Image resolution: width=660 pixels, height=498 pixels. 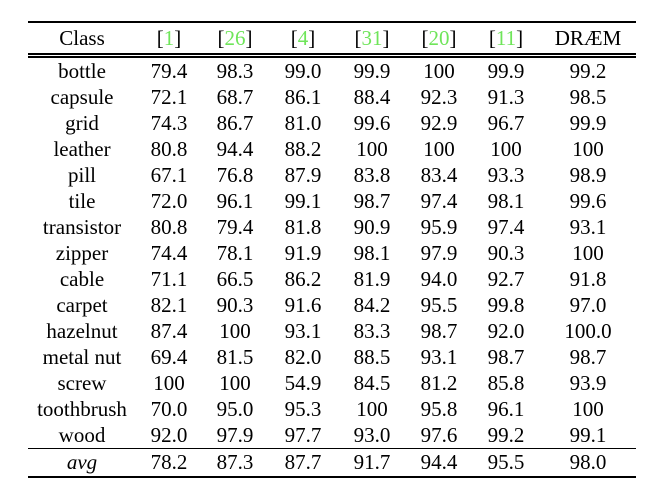 What do you see at coordinates (372, 331) in the screenshot?
I see `table-cell: 83.3` at bounding box center [372, 331].